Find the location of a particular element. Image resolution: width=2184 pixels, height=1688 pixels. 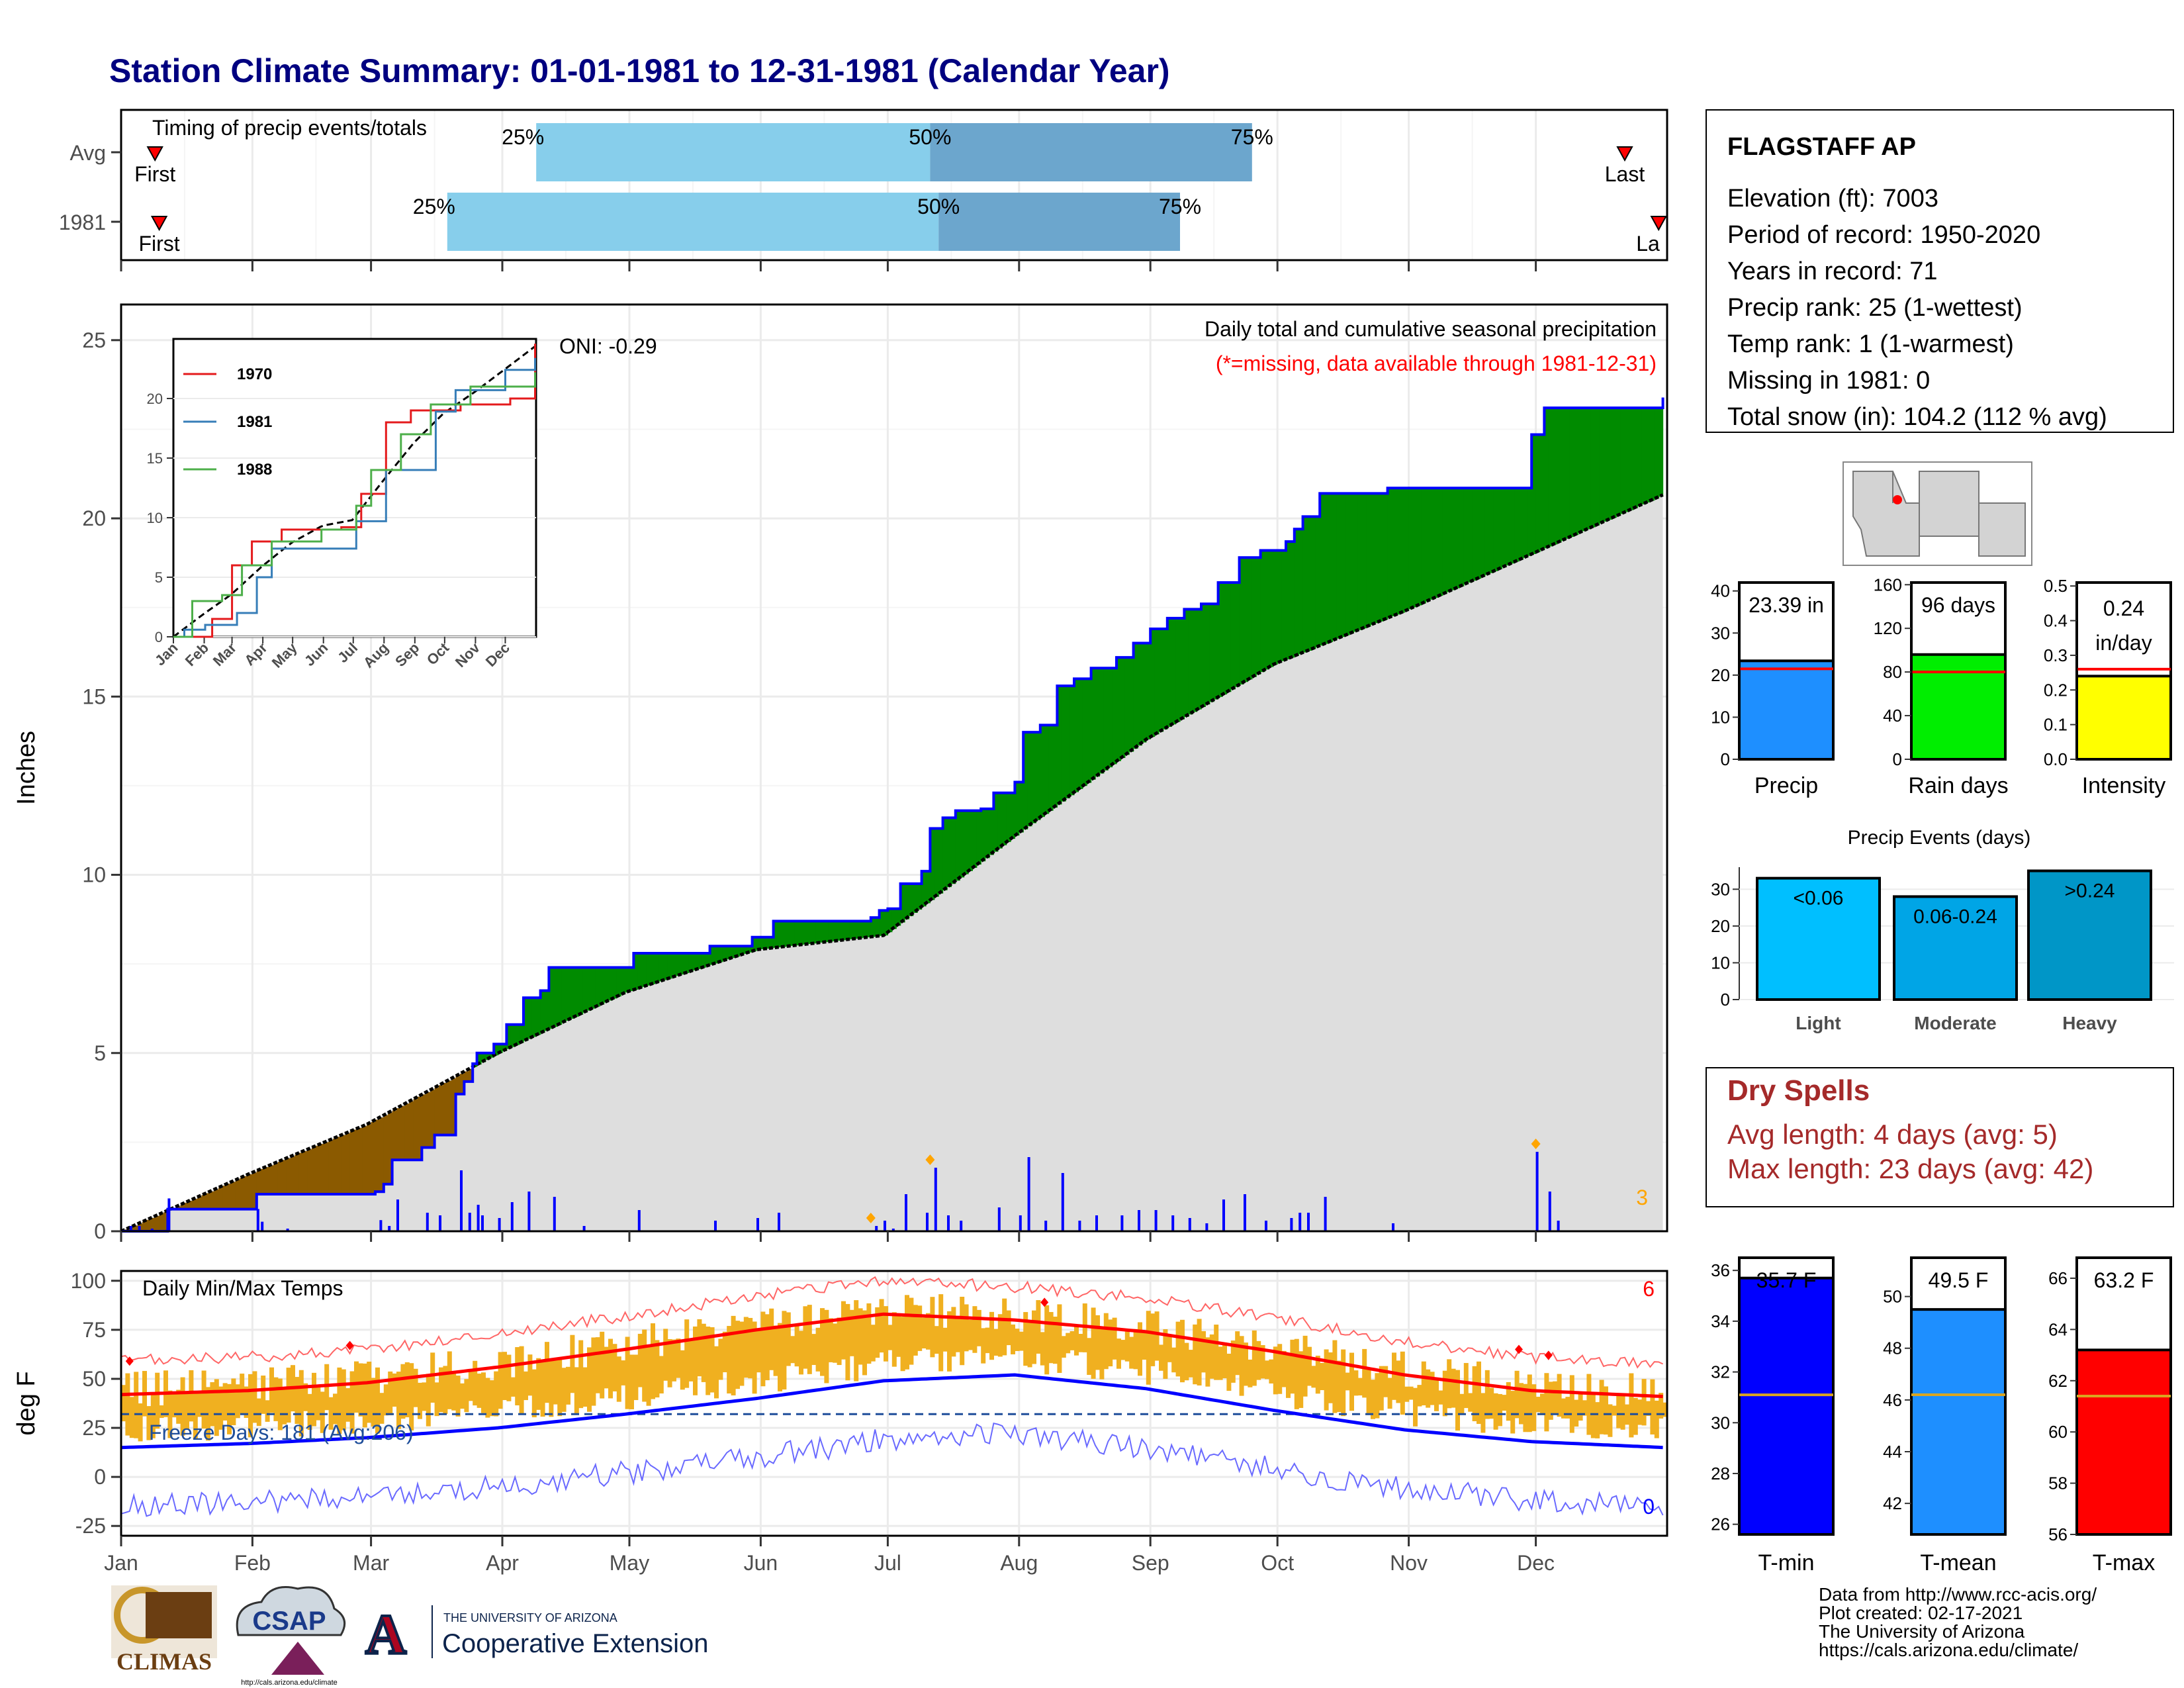

month-label: Jul is located at coordinates (887, 1563).